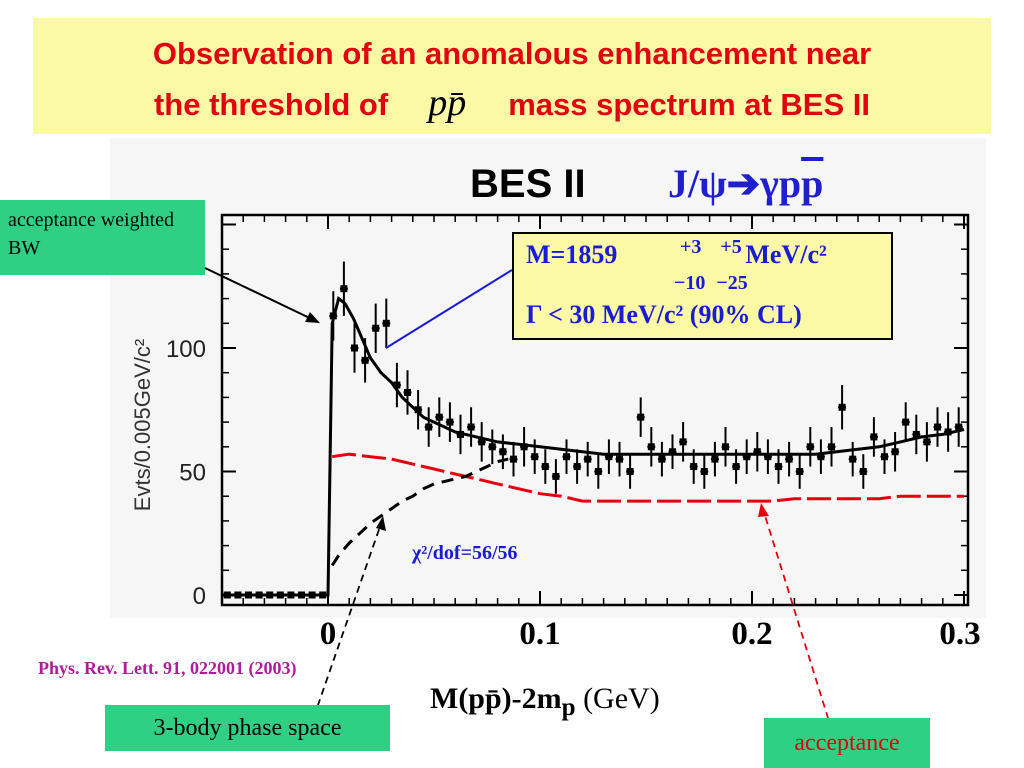  Describe the element at coordinates (617, 698) in the screenshot. I see `x-axis-label-unit: (GeV)` at that location.